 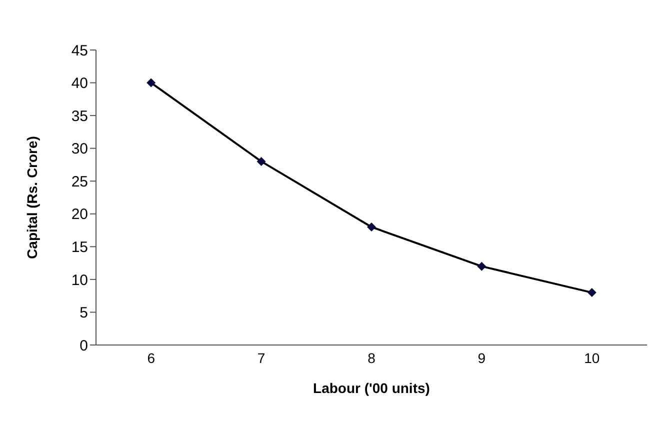 What do you see at coordinates (372, 358) in the screenshot?
I see `x-tick-label: 8` at bounding box center [372, 358].